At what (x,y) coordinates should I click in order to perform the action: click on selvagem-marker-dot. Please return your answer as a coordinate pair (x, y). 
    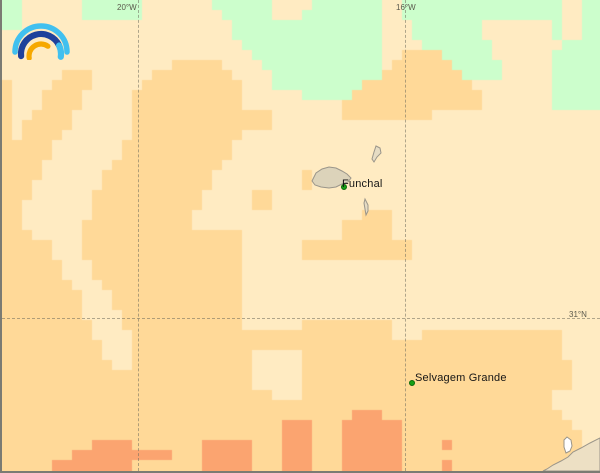
    Looking at the image, I should click on (412, 383).